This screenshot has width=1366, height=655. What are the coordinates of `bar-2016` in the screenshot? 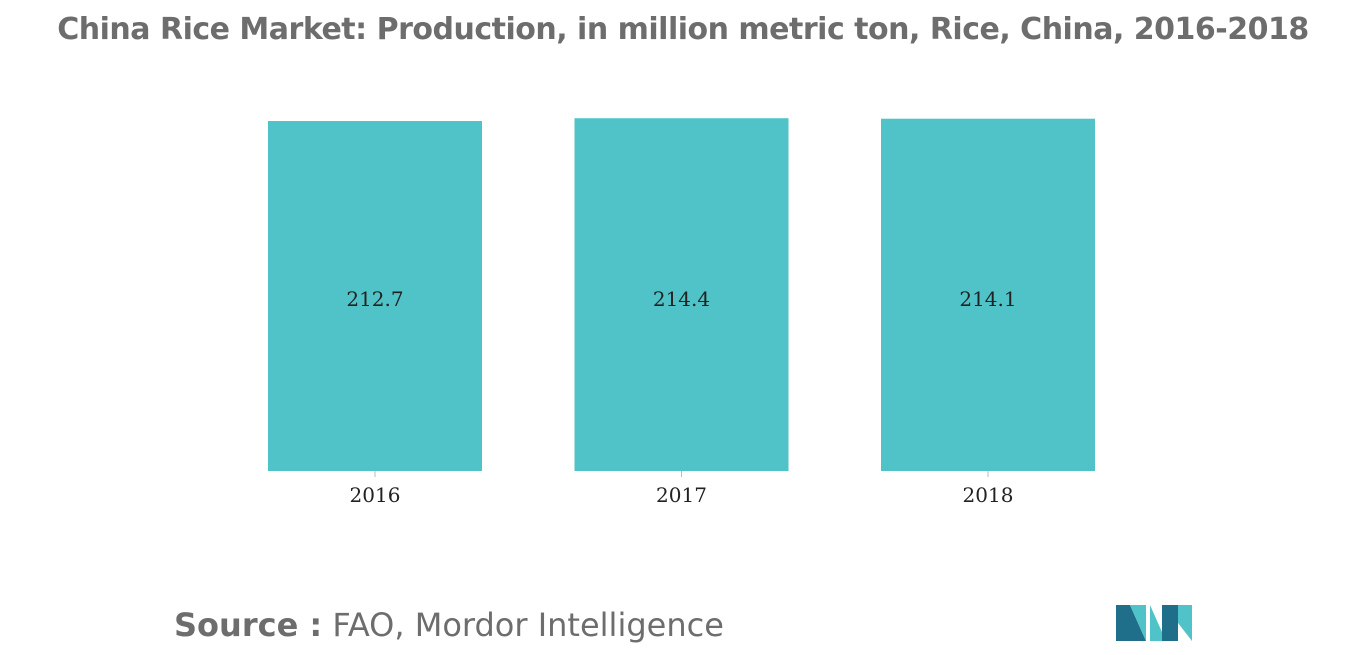 It's located at (375, 296).